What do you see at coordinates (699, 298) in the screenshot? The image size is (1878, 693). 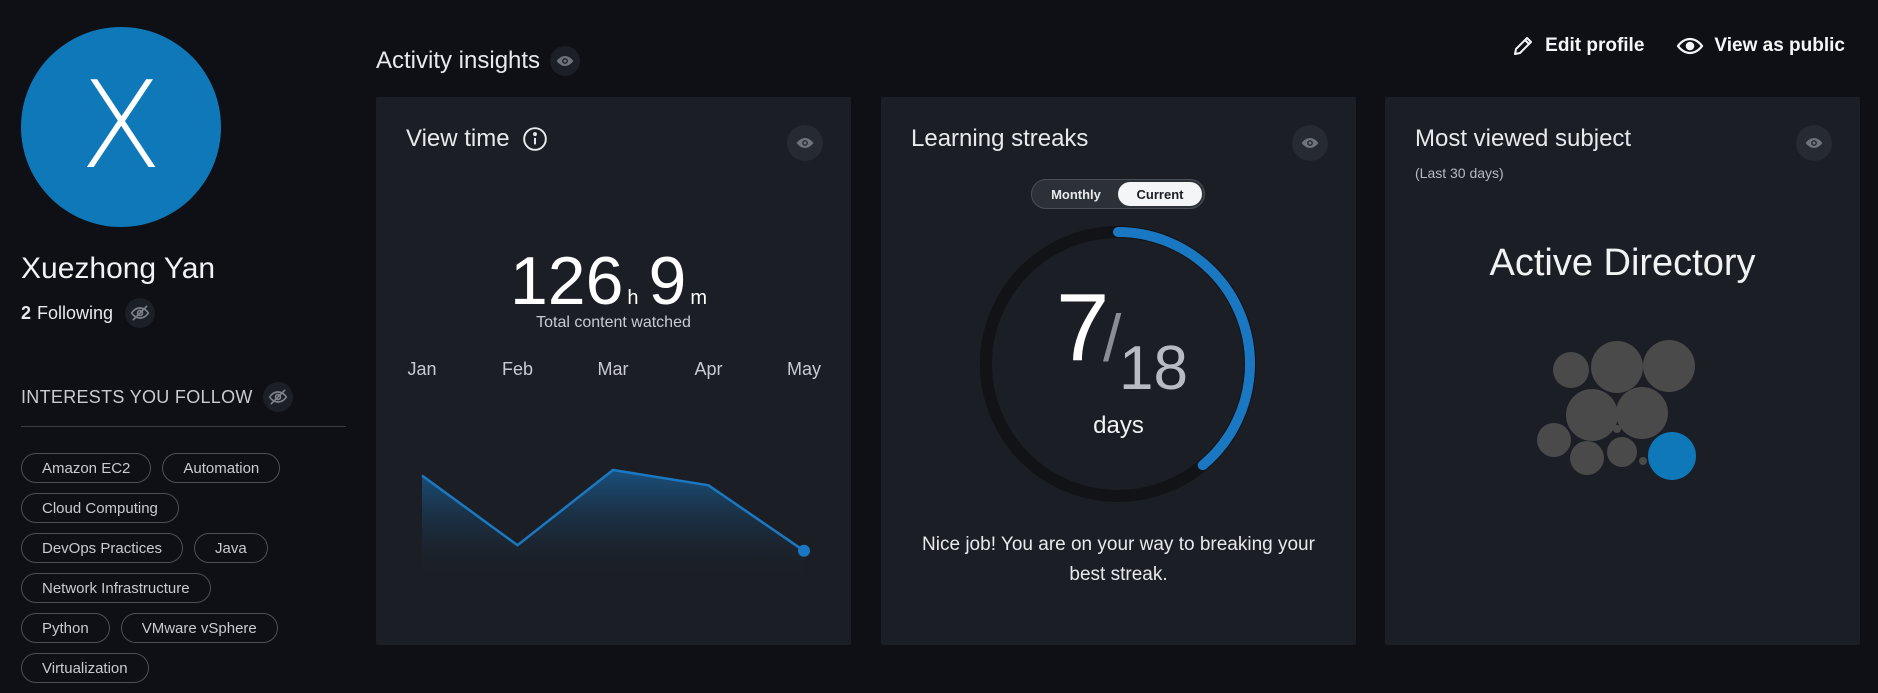 I see `minutes-unit: m` at bounding box center [699, 298].